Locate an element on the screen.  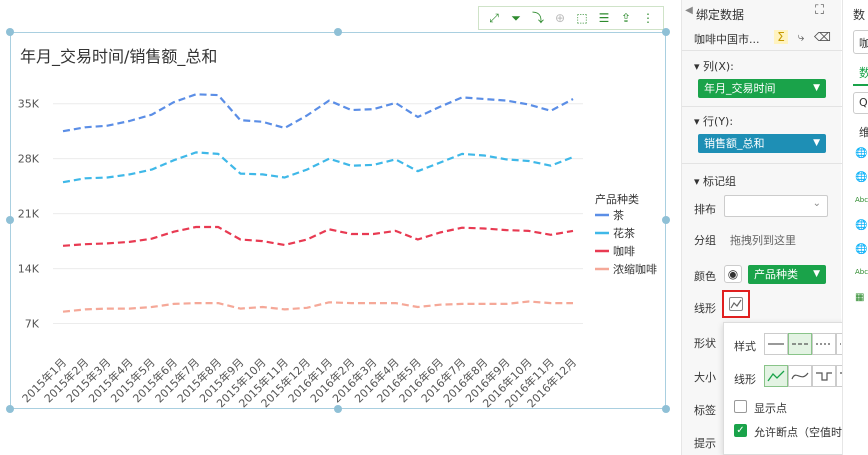
marks-label-text: 标记组 is located at coordinates (720, 181).